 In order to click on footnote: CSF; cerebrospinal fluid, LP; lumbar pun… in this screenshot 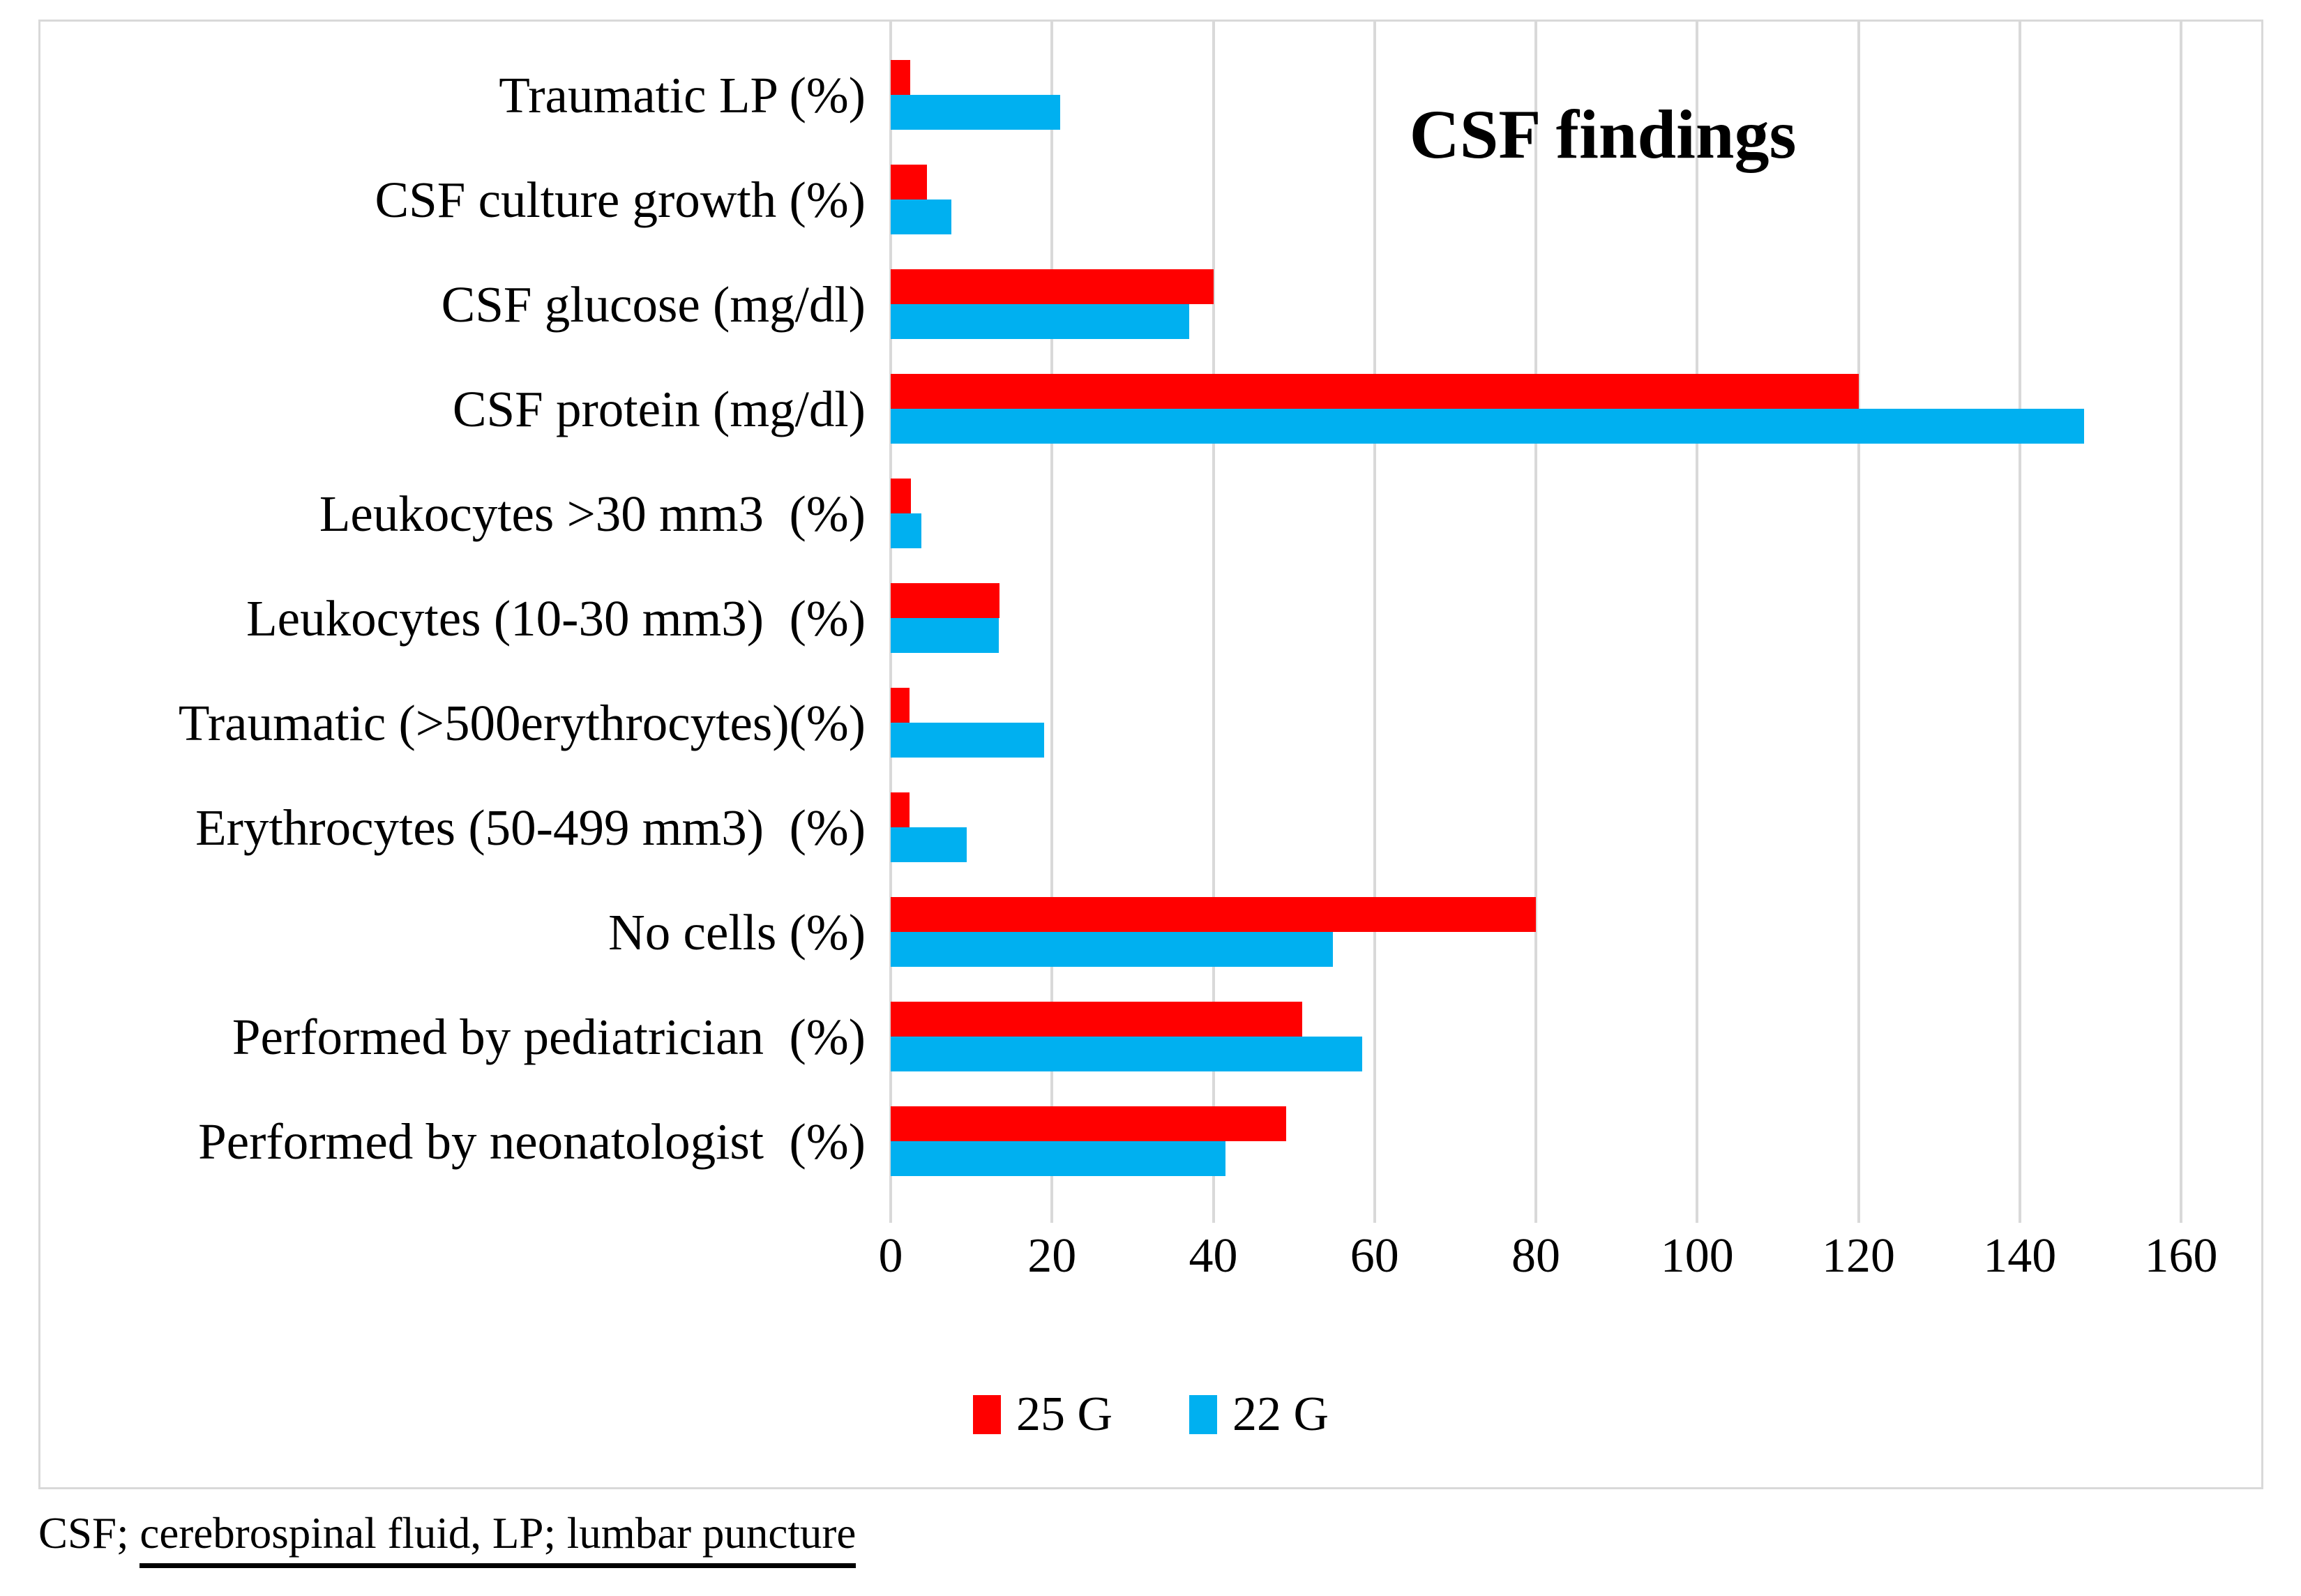, I will do `click(448, 1536)`.